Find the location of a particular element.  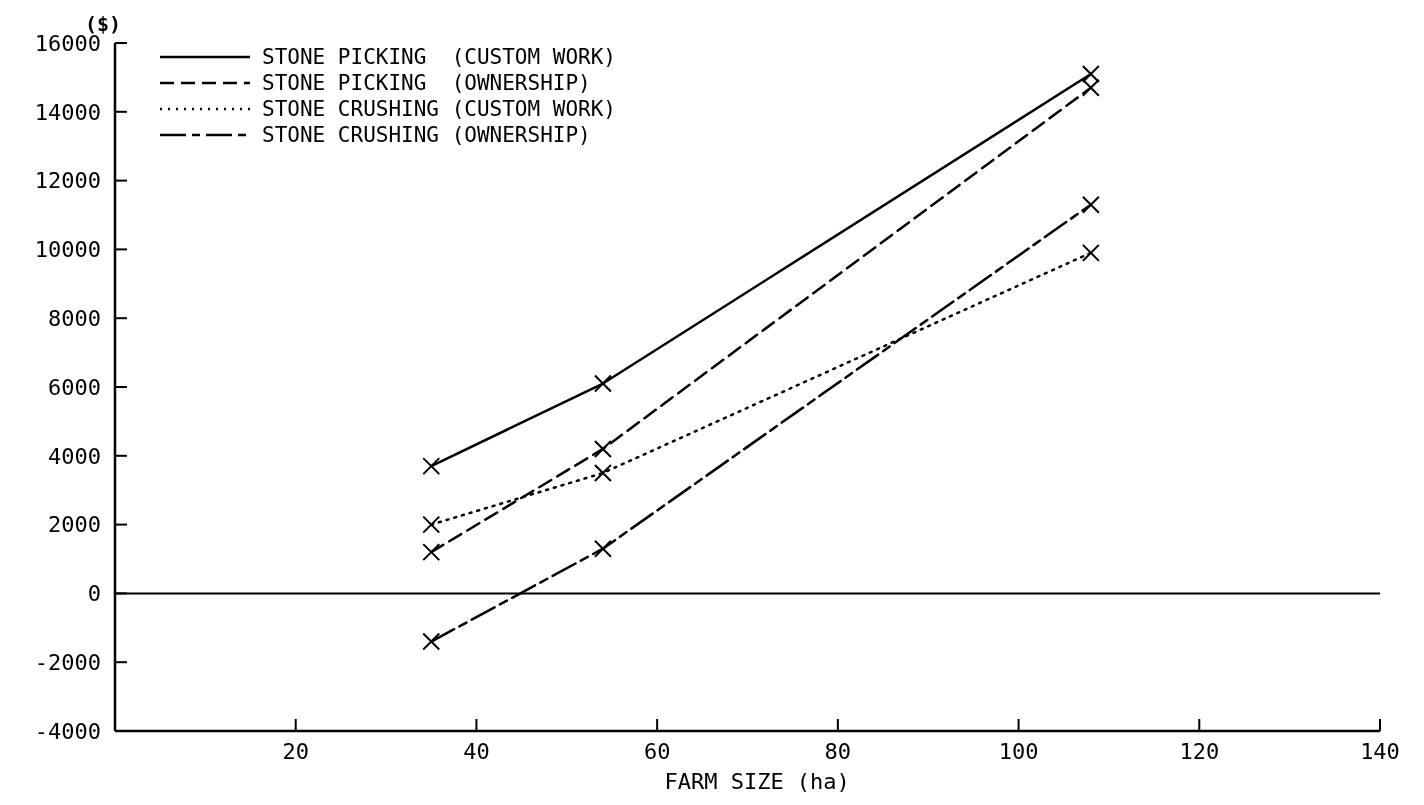

y-tick-label: 4000 is located at coordinates (74, 456).